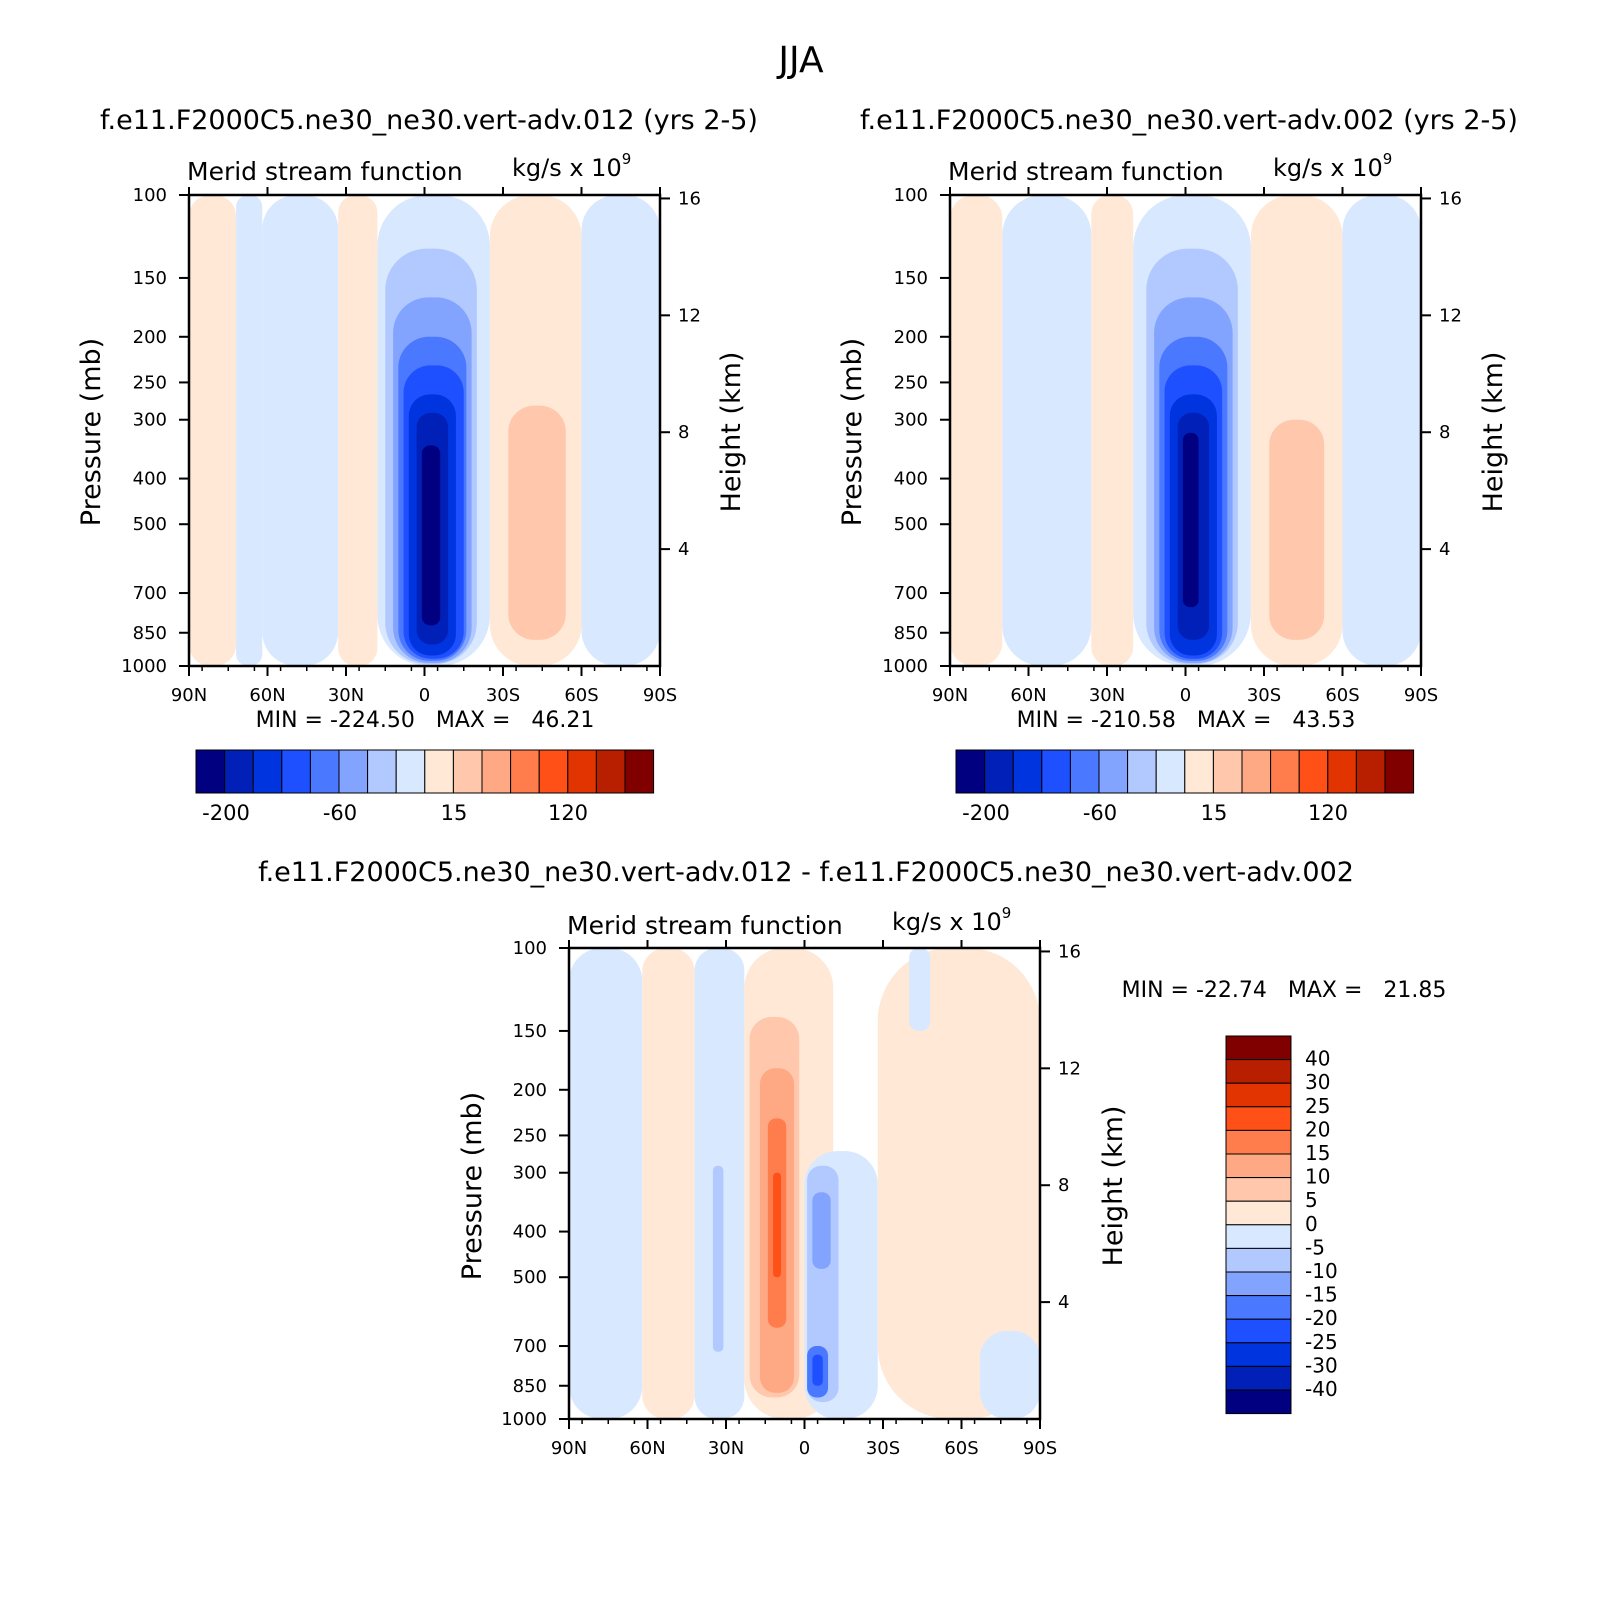 The height and width of the screenshot is (1603, 1603). What do you see at coordinates (1342, 695) in the screenshot?
I see `panel-case002-xtick-label: 60S` at bounding box center [1342, 695].